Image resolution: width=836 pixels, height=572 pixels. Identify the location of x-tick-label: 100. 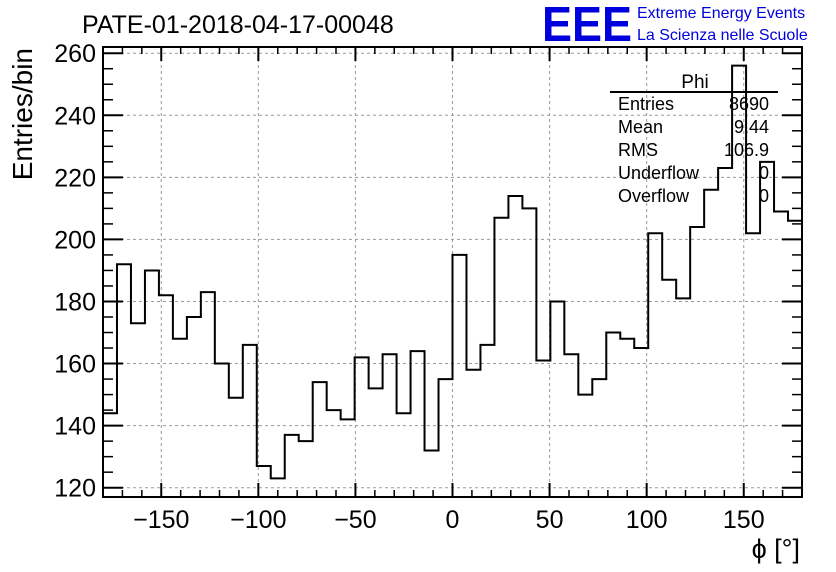
(647, 520).